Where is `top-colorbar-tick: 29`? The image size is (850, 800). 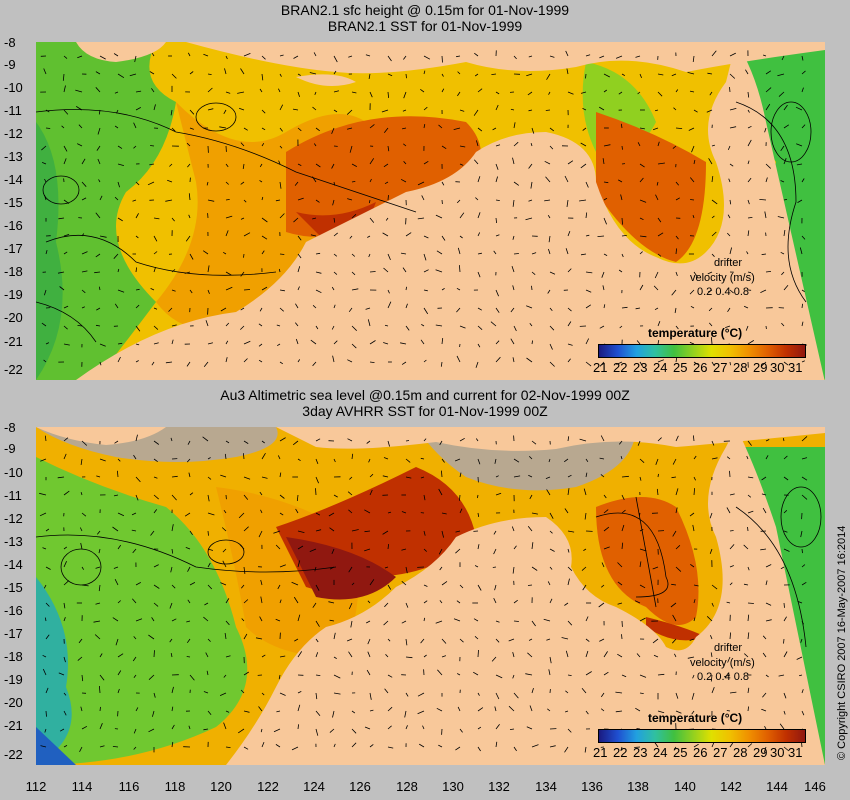
top-colorbar-tick: 29 is located at coordinates (760, 367).